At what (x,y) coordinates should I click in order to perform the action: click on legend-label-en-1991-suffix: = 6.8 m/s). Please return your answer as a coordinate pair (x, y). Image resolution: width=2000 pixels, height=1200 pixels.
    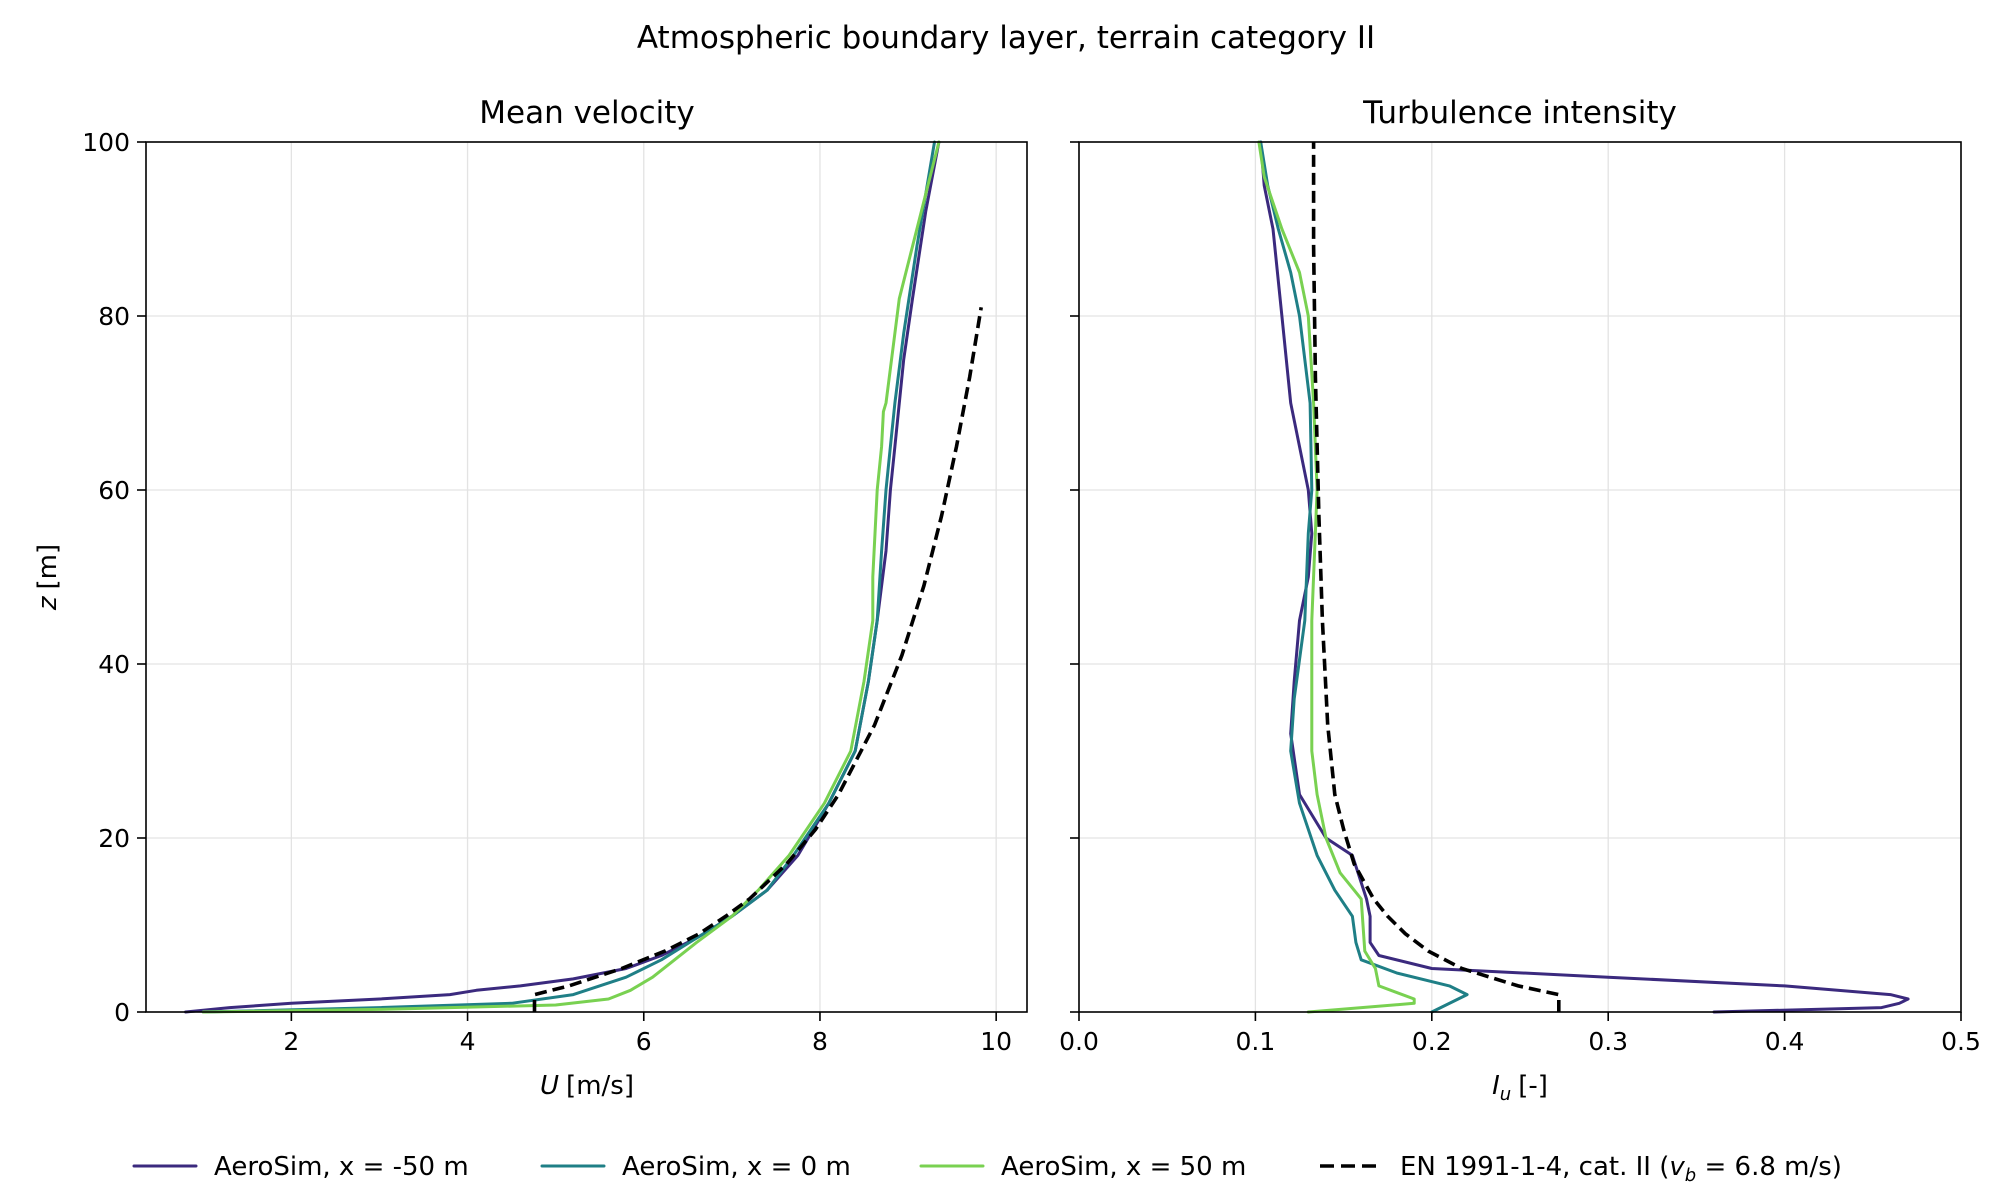
    Looking at the image, I should click on (1769, 1167).